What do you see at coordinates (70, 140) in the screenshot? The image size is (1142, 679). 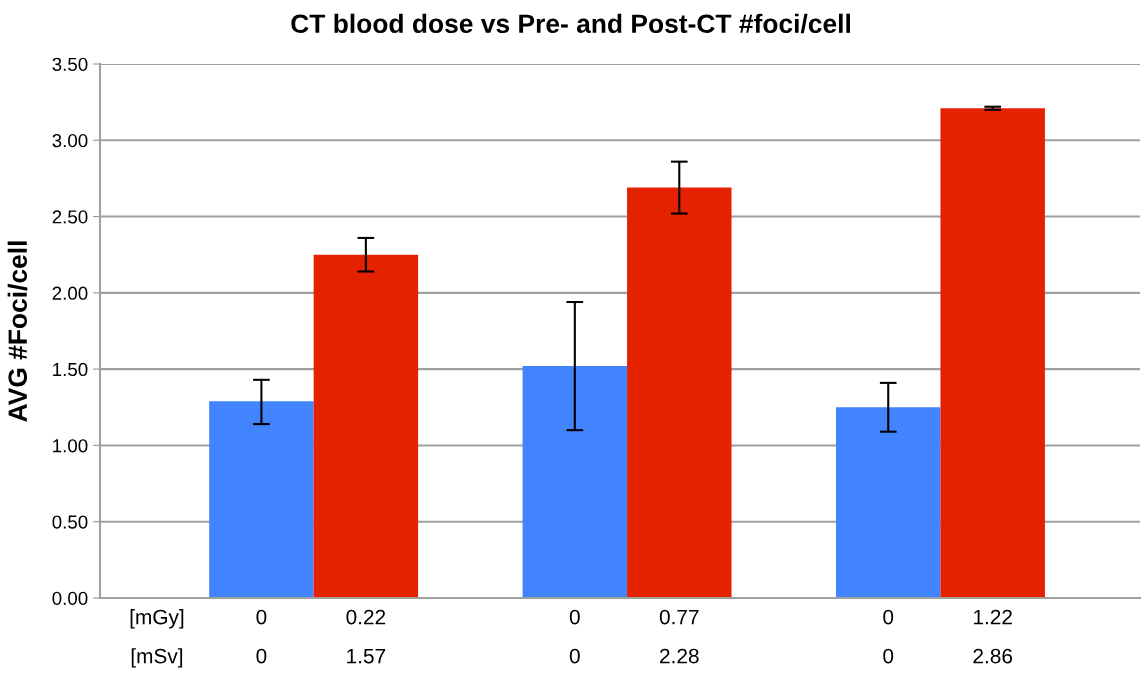 I see `y-tick-label: 3.00` at bounding box center [70, 140].